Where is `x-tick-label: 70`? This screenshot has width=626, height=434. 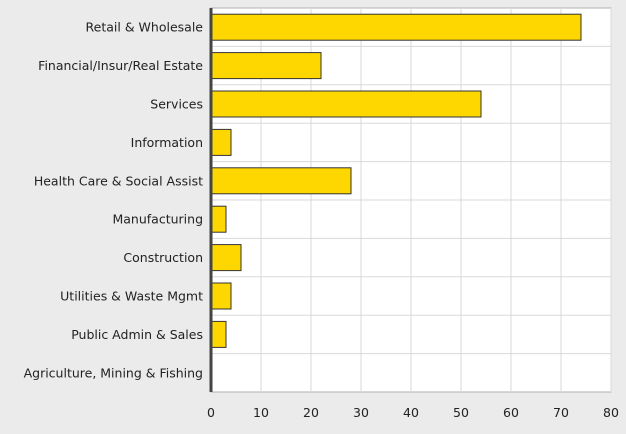
x-tick-label: 70 is located at coordinates (561, 412).